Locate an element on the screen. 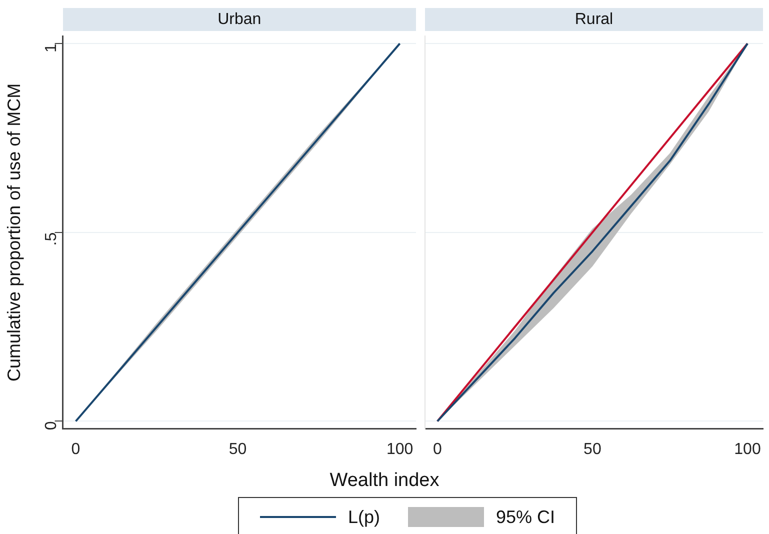 This screenshot has height=534, width=769. x-axis-title: Wealth index is located at coordinates (384, 481).